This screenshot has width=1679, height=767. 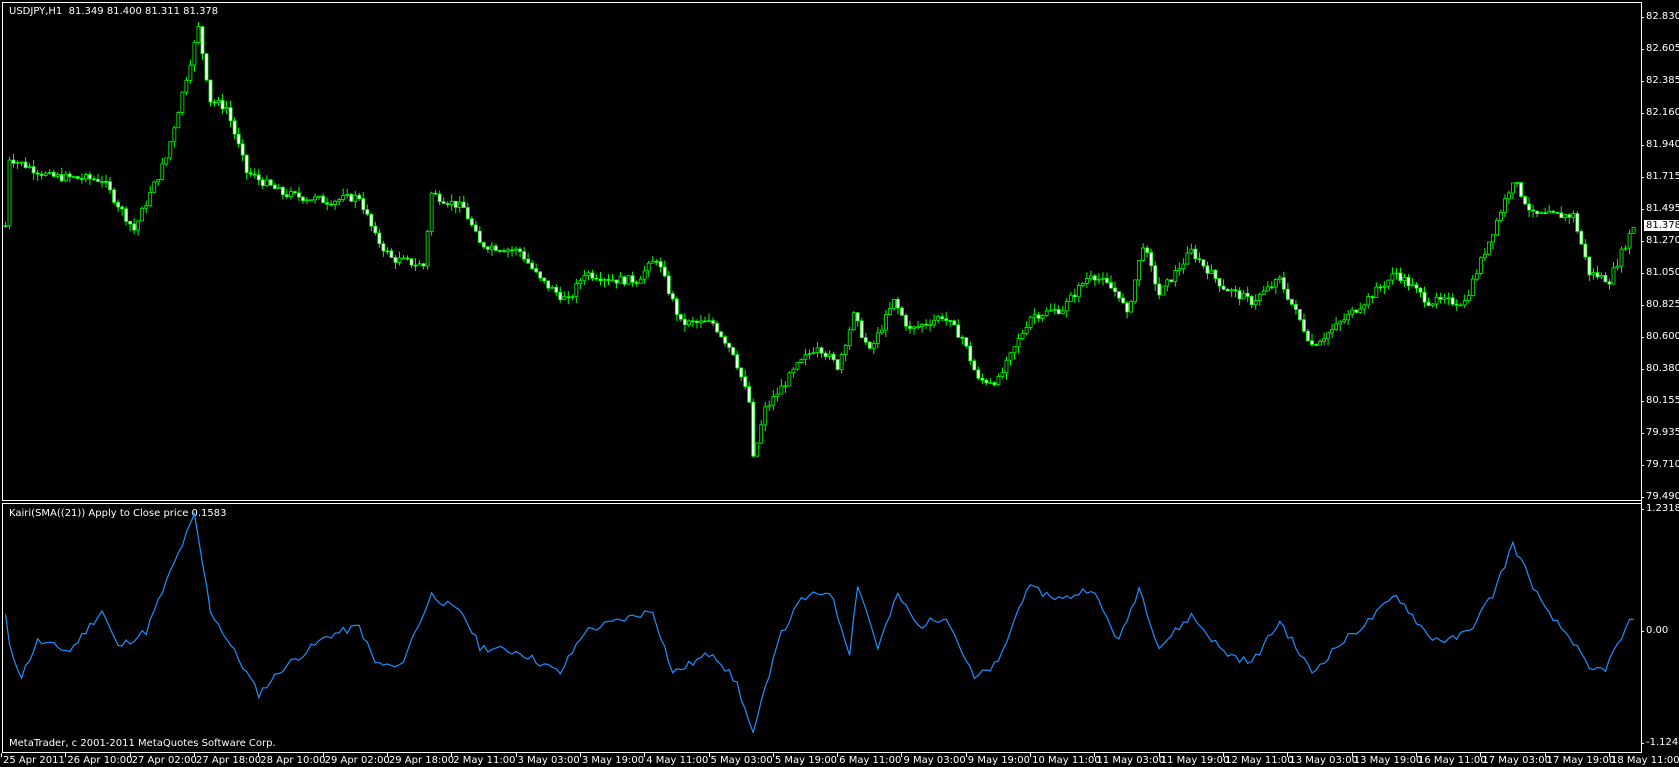 What do you see at coordinates (292, 759) in the screenshot?
I see `time-tick-label: 28 Apr 10:00` at bounding box center [292, 759].